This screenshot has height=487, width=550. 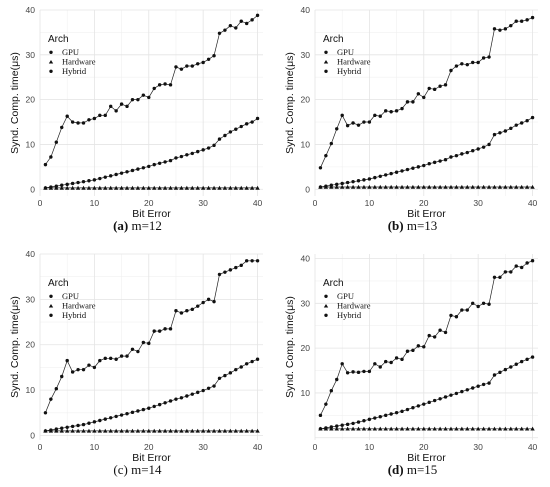 I want to click on caption-label-a: m=12, so click(x=146, y=225).